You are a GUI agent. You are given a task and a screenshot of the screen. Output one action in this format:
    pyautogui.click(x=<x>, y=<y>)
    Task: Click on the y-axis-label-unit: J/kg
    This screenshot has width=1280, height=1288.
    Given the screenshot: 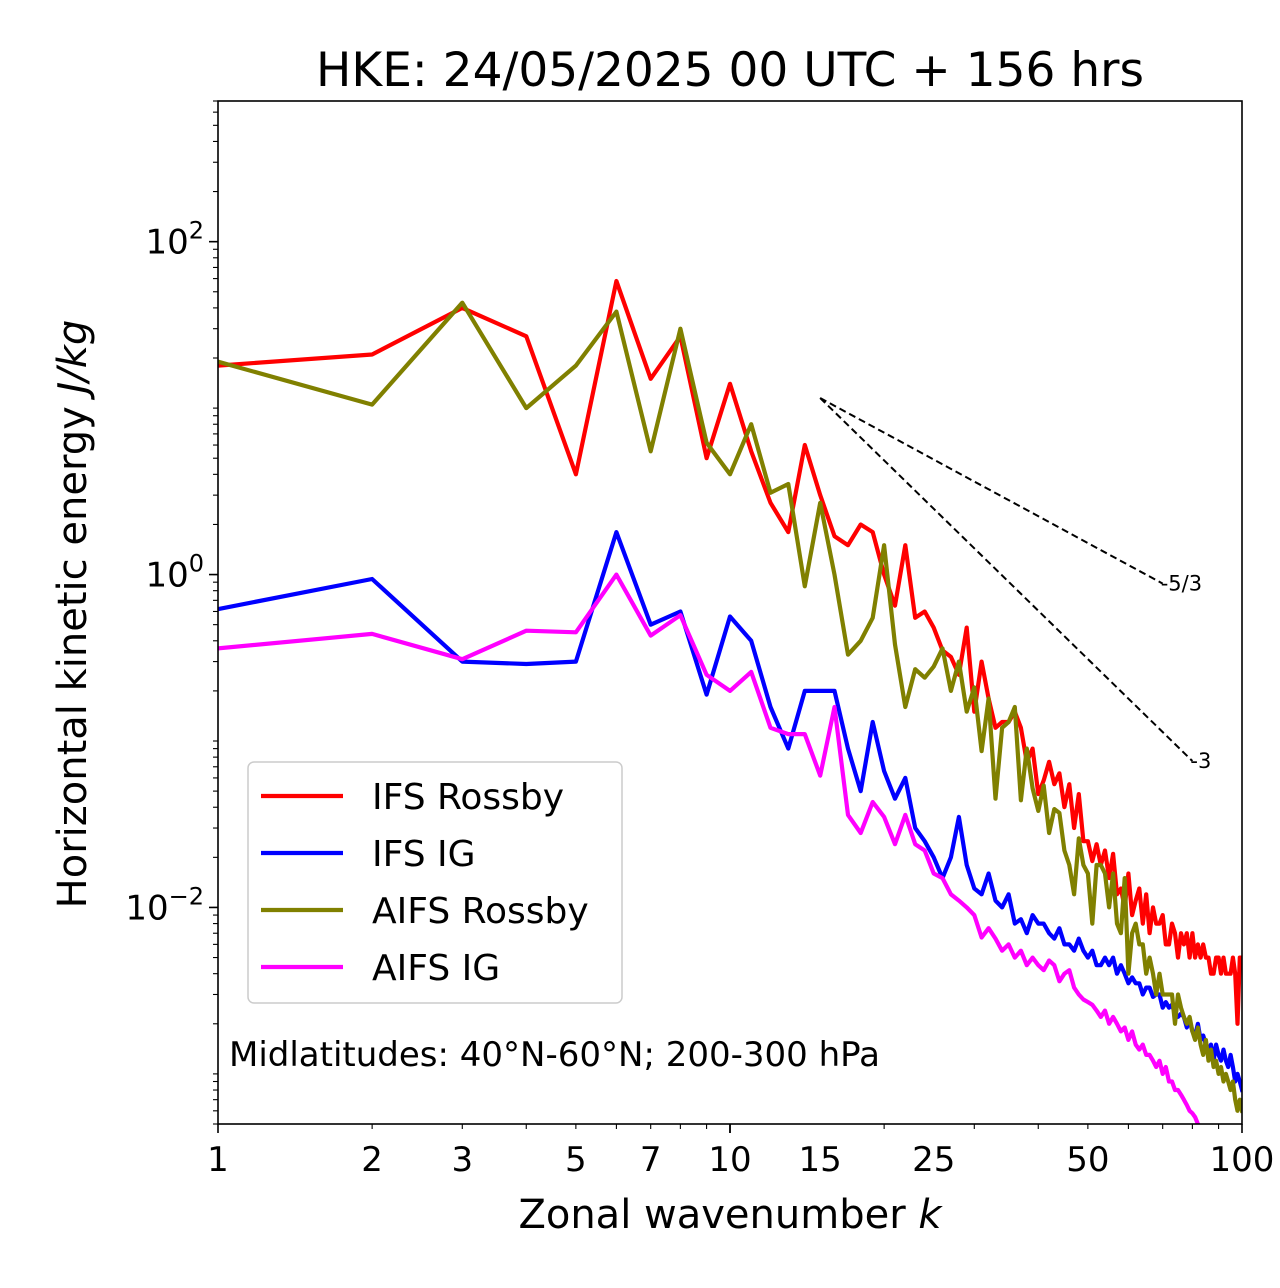 What is the action you would take?
    pyautogui.click(x=73, y=360)
    